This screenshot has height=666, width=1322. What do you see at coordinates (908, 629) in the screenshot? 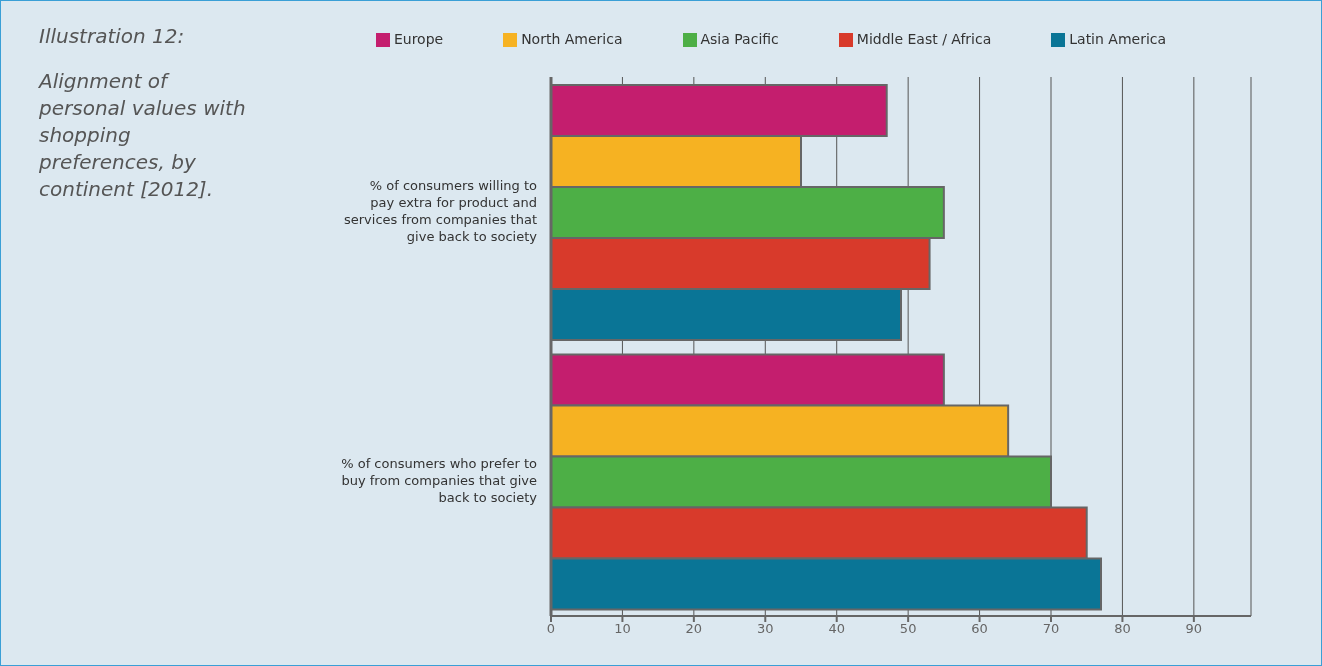
I see `x-tick-label: 50` at bounding box center [908, 629].